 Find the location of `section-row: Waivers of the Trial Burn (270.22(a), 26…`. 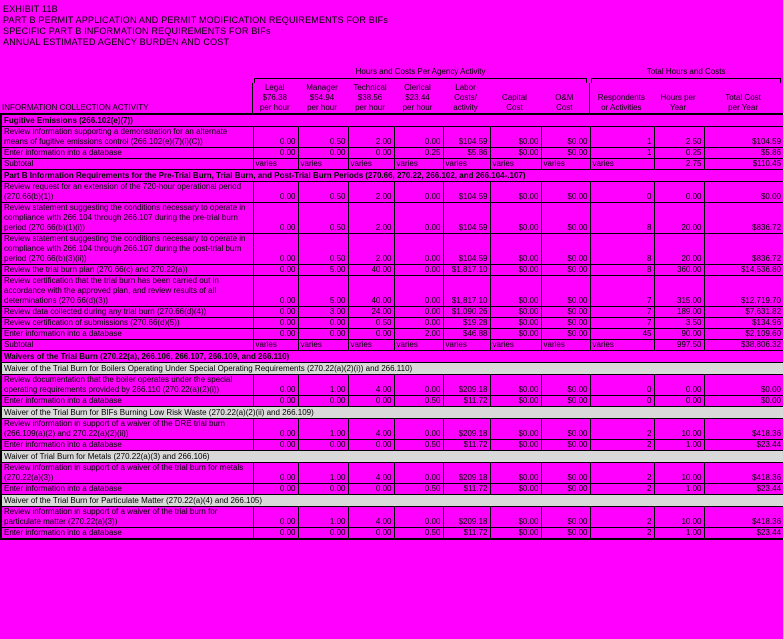

section-row: Waivers of the Trial Burn (270.22(a), 26… is located at coordinates (391, 356).